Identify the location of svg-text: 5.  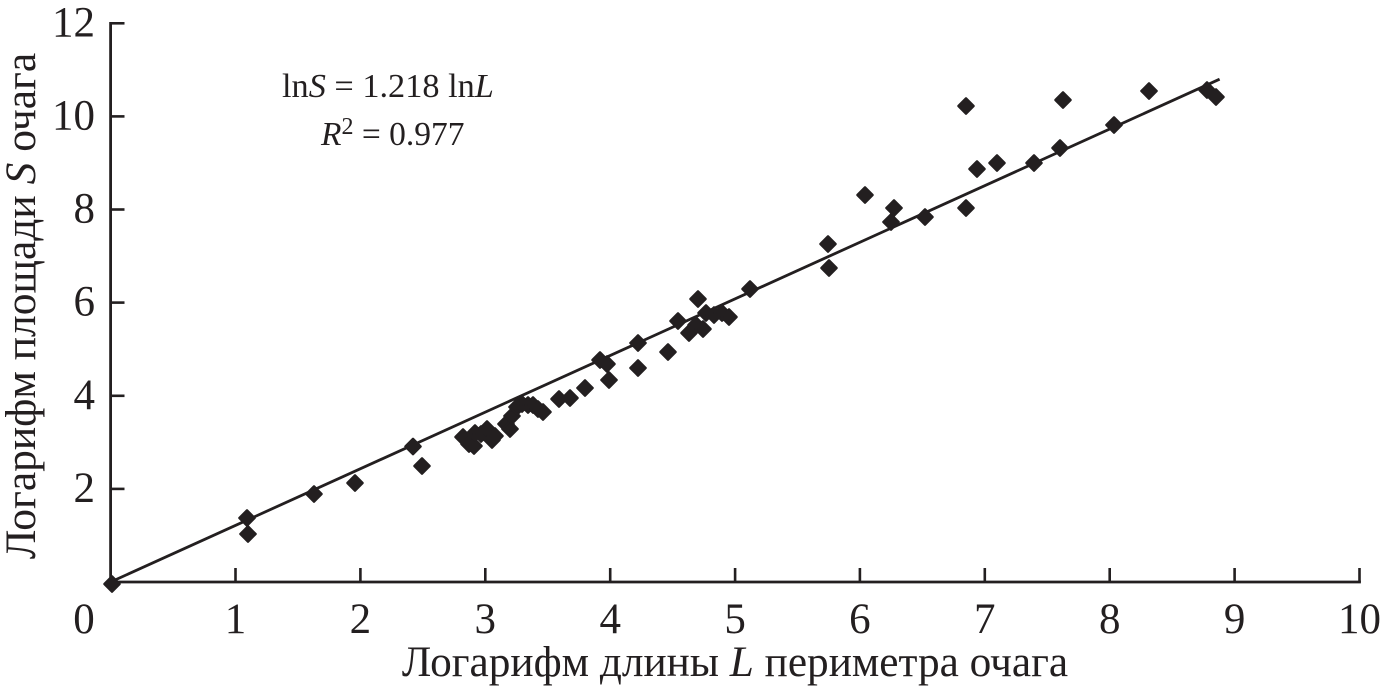
(735, 619).